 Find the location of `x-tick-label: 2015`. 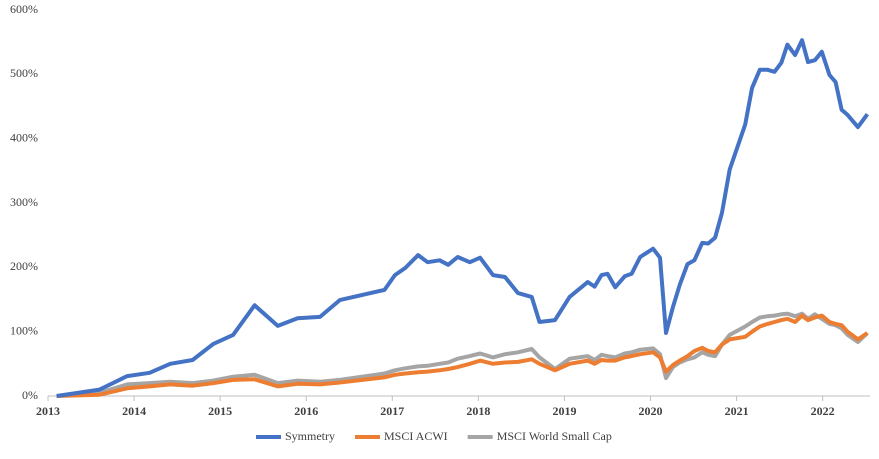

x-tick-label: 2015 is located at coordinates (220, 411).